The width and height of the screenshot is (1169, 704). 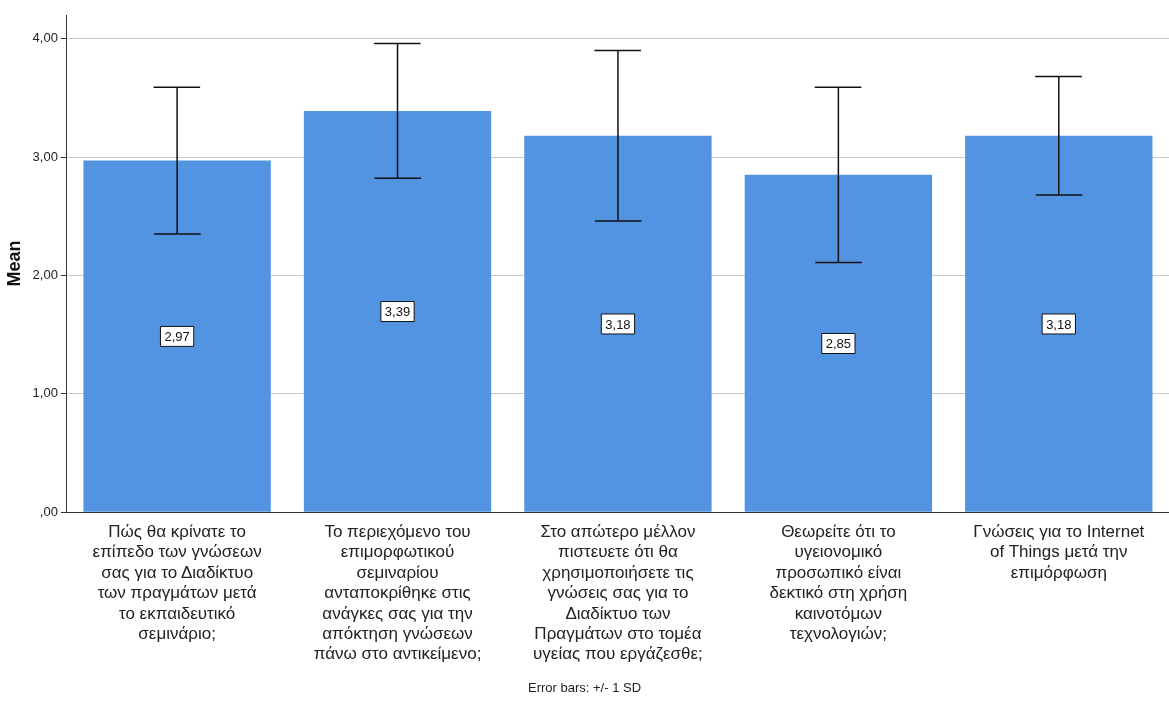 I want to click on y-tick-label: 3,00, so click(x=45, y=156).